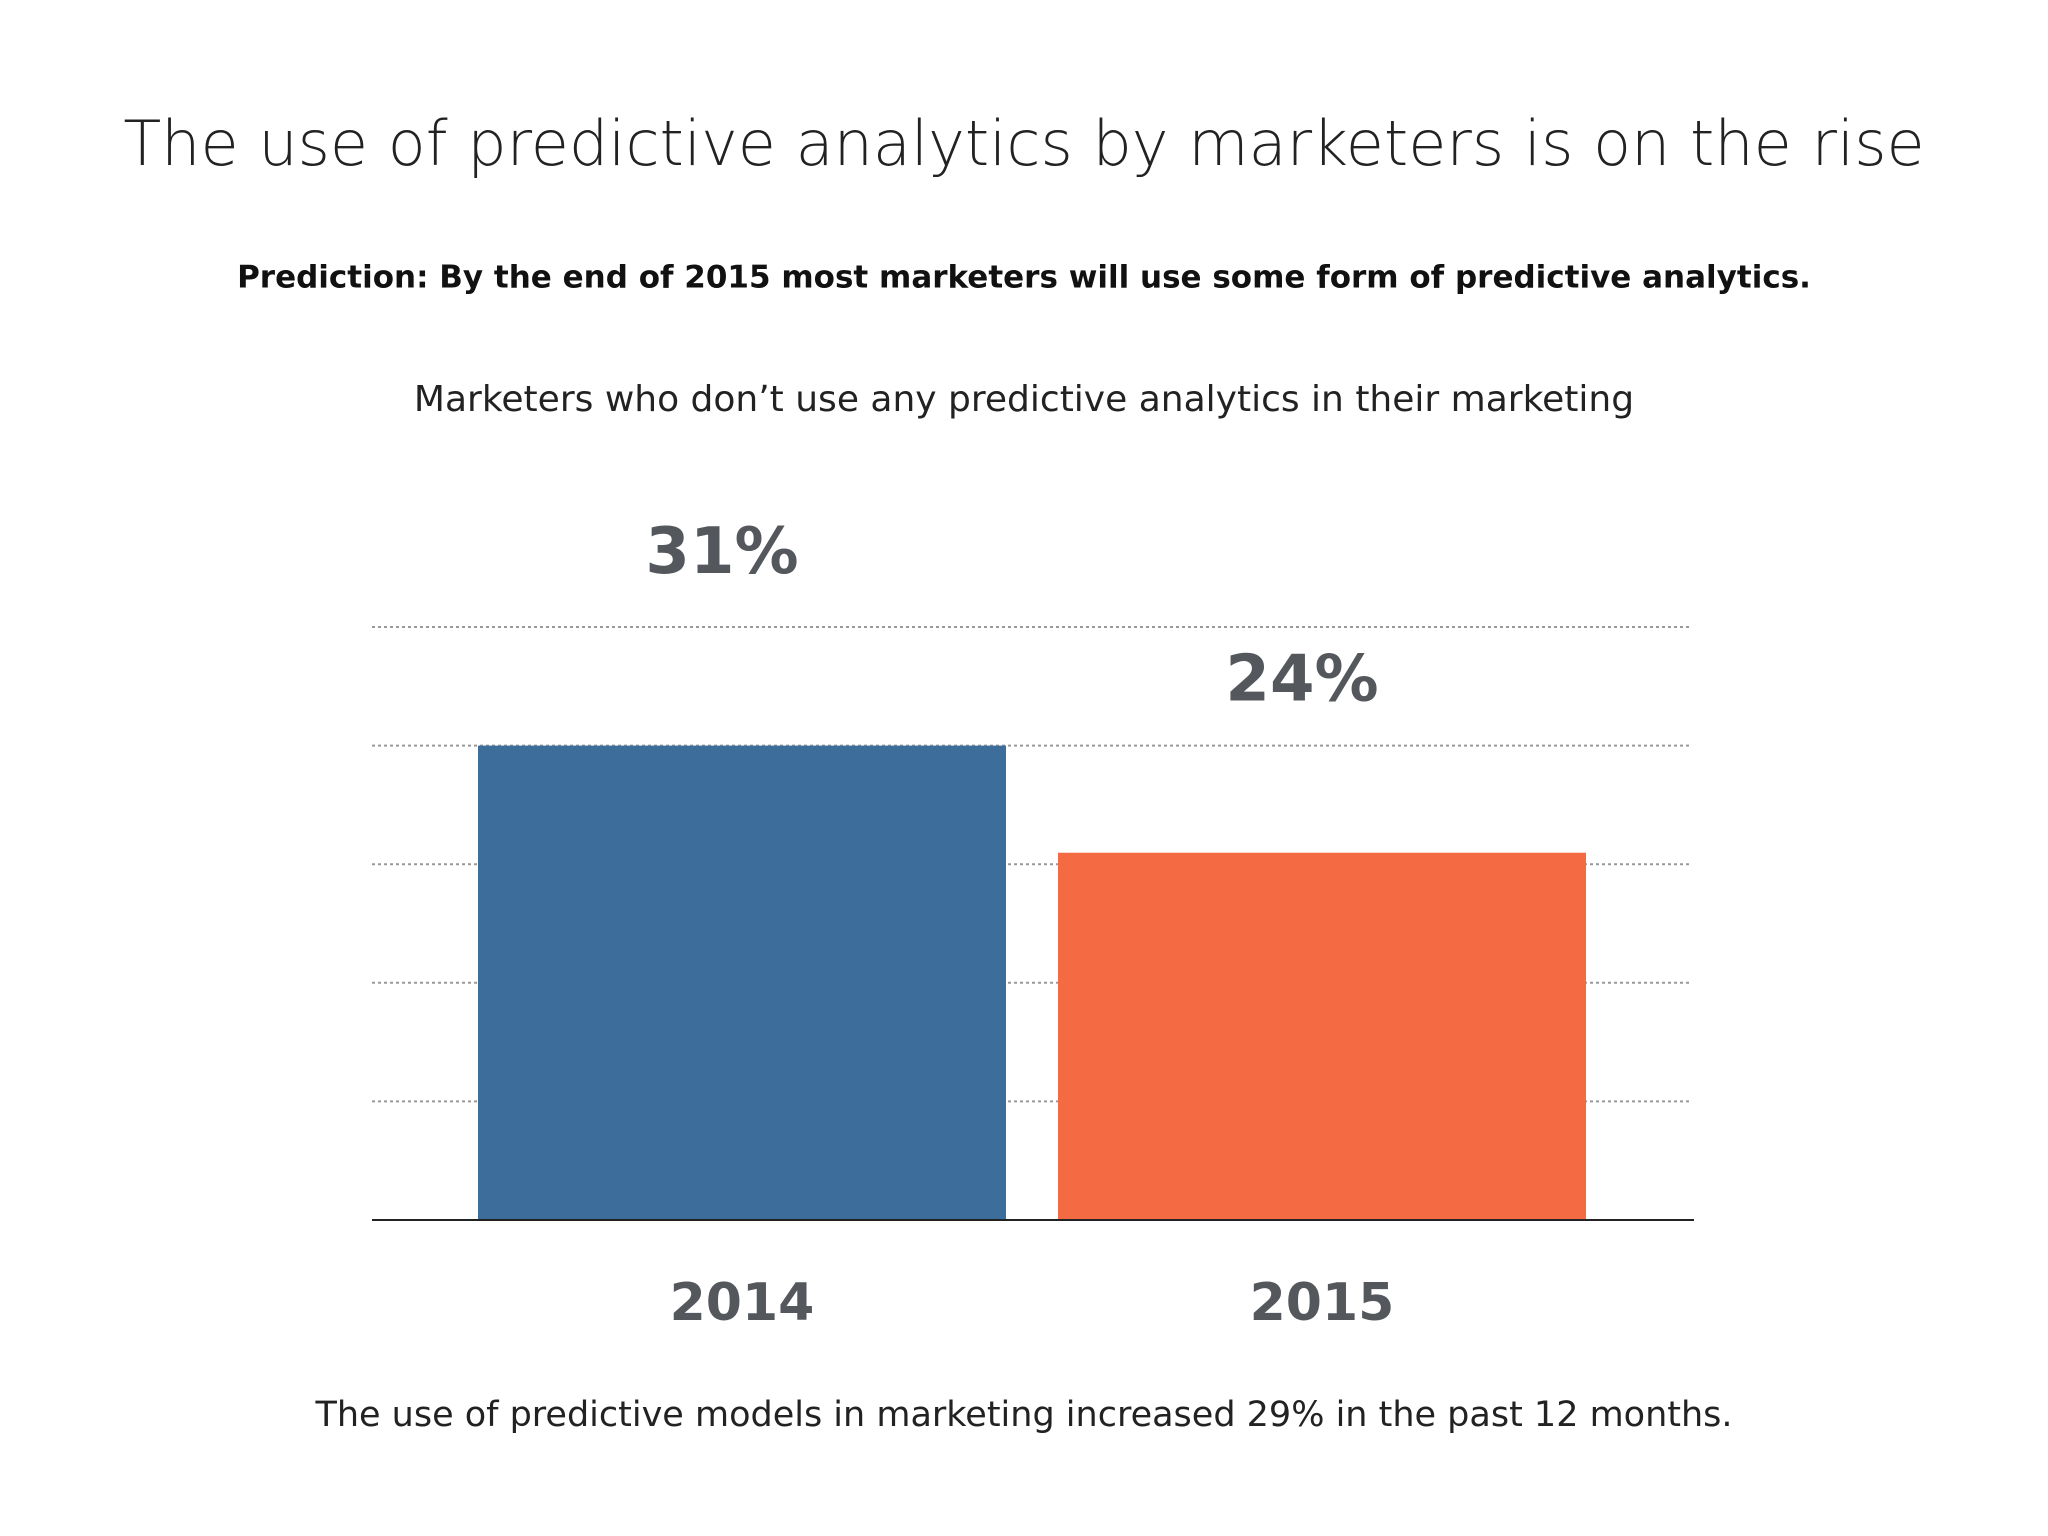 The image size is (2048, 1536). I want to click on value-label: 24%, so click(1301, 679).